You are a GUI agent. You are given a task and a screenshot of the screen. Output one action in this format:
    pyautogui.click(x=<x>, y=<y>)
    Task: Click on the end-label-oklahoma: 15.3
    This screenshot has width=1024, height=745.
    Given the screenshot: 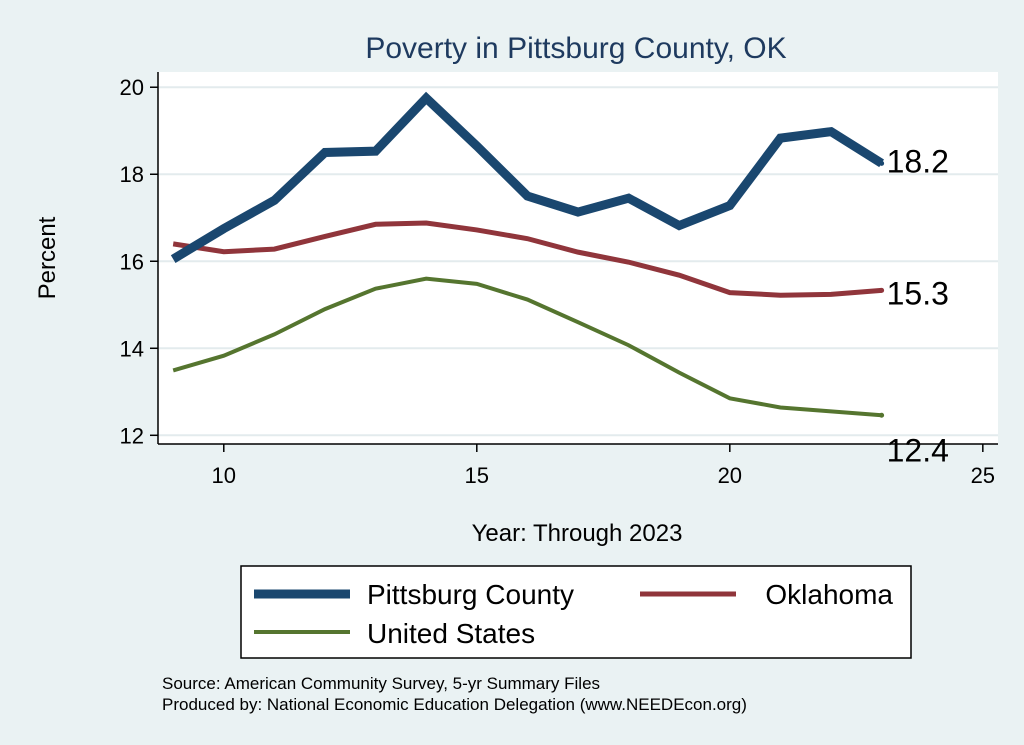 What is the action you would take?
    pyautogui.click(x=918, y=293)
    